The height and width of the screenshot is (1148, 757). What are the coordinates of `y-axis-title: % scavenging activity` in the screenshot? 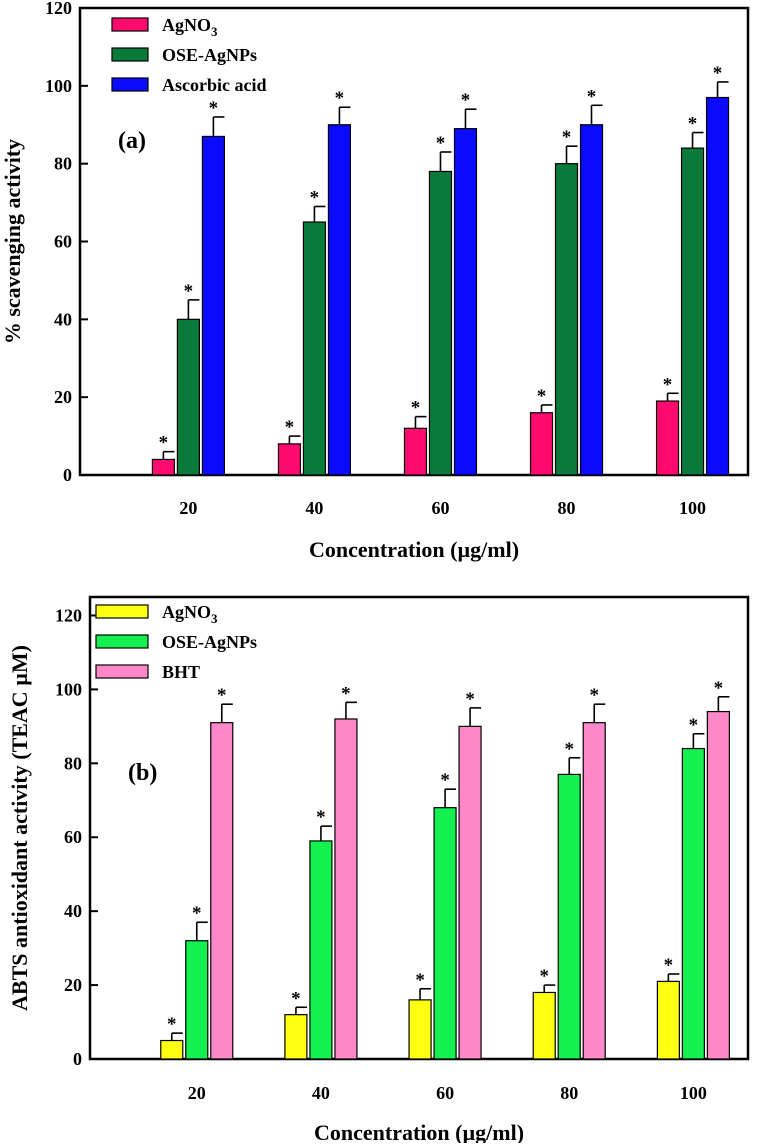 It's located at (12, 241).